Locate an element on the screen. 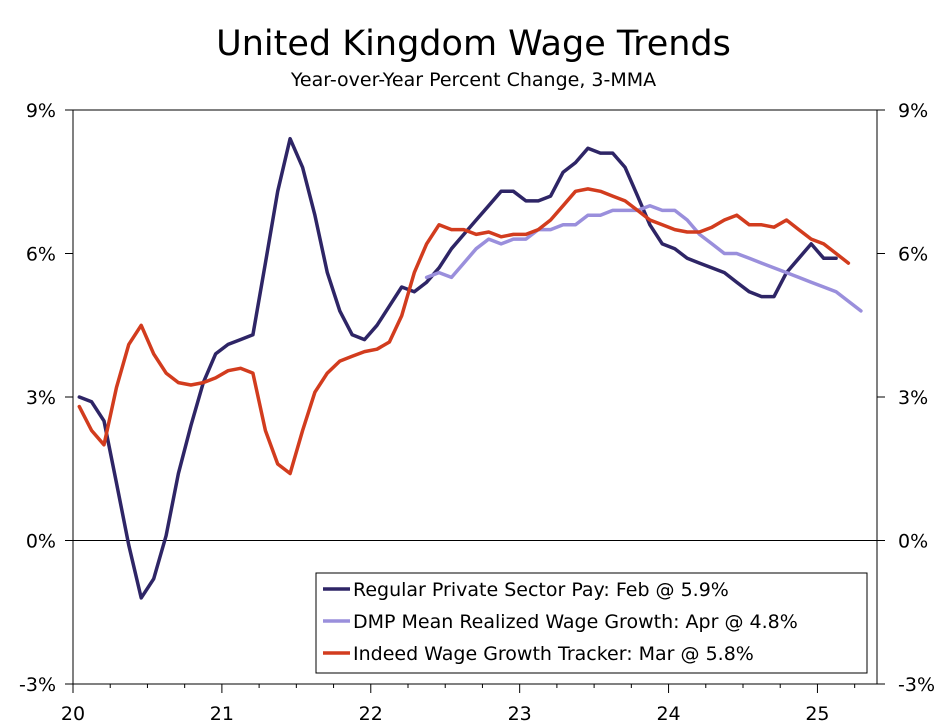 Image resolution: width=947 pixels, height=726 pixels. chart-title: United Kingdom Wage Trends is located at coordinates (473, 44).